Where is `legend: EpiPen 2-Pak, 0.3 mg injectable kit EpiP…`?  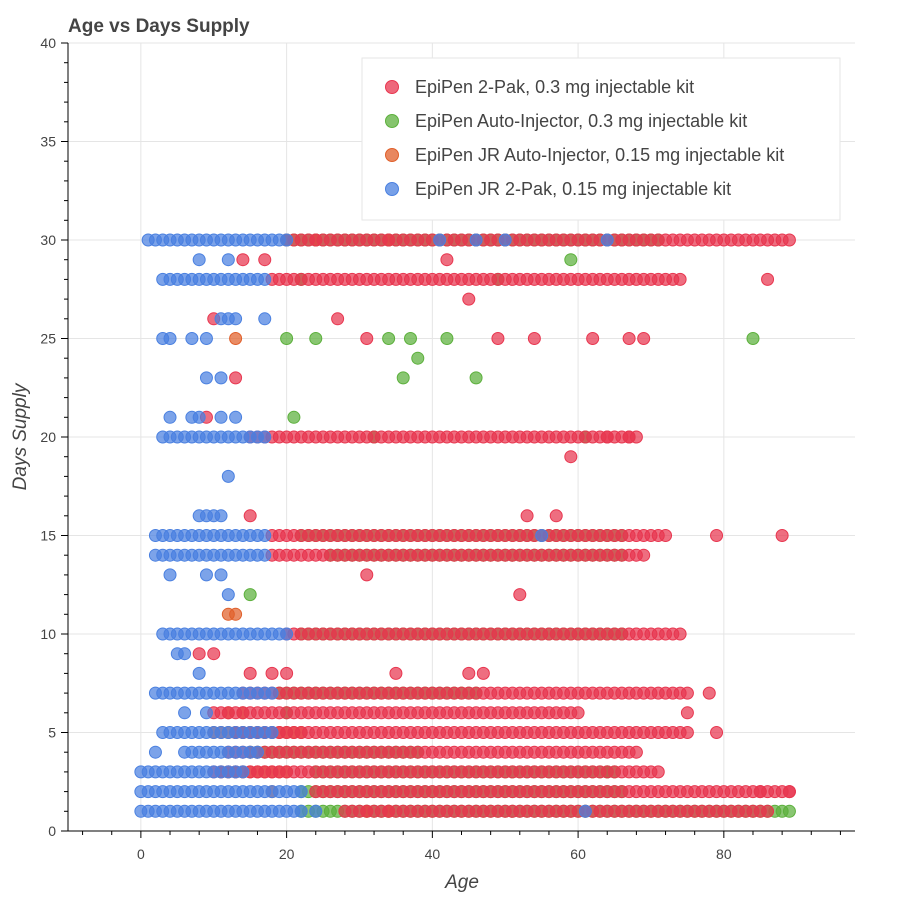
legend: EpiPen 2-Pak, 0.3 mg injectable kit EpiP… is located at coordinates (601, 139).